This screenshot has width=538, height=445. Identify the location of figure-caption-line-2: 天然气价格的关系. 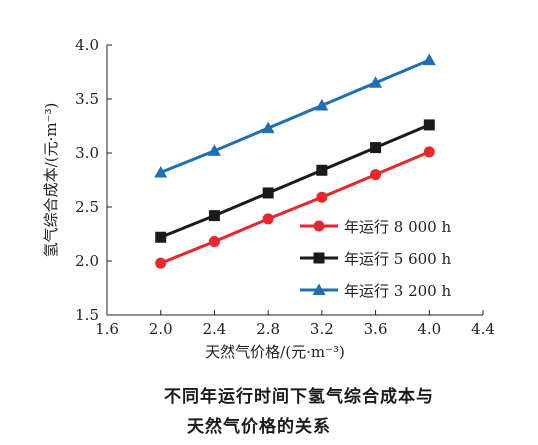
(259, 427).